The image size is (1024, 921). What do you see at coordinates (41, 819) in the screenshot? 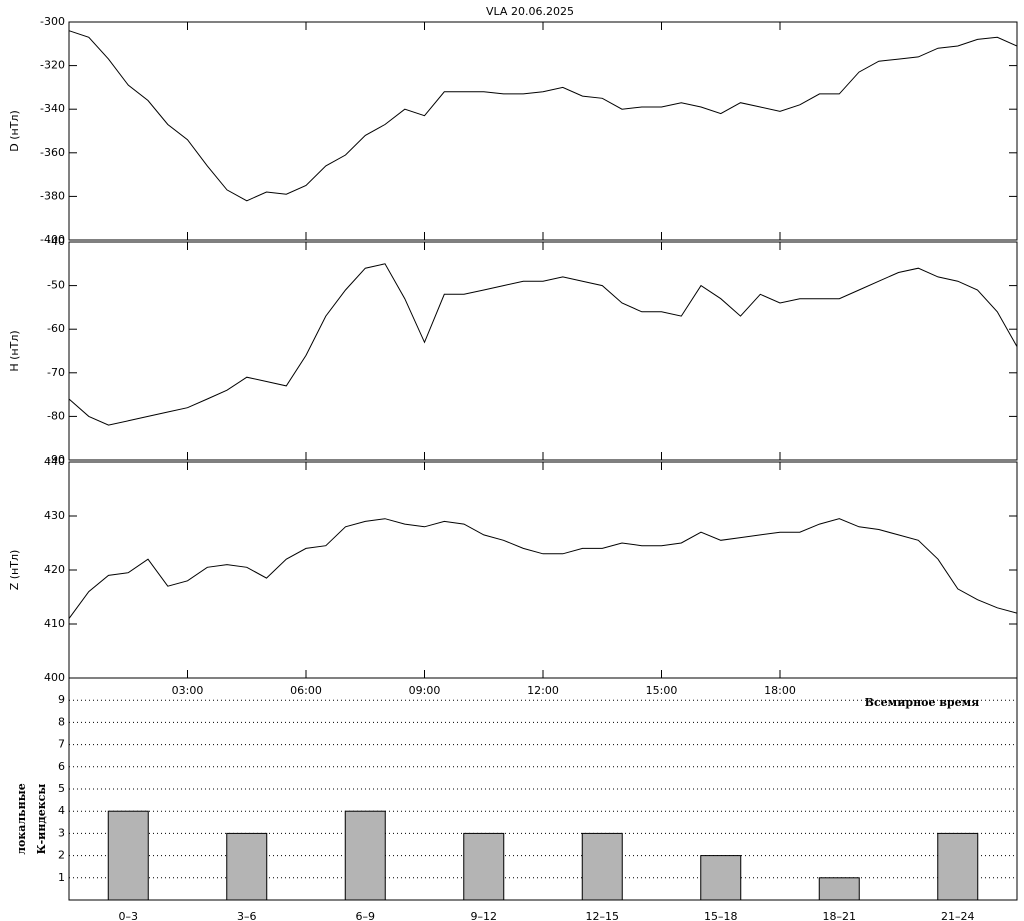
I see `y-axis-label: К-индексы` at bounding box center [41, 819].